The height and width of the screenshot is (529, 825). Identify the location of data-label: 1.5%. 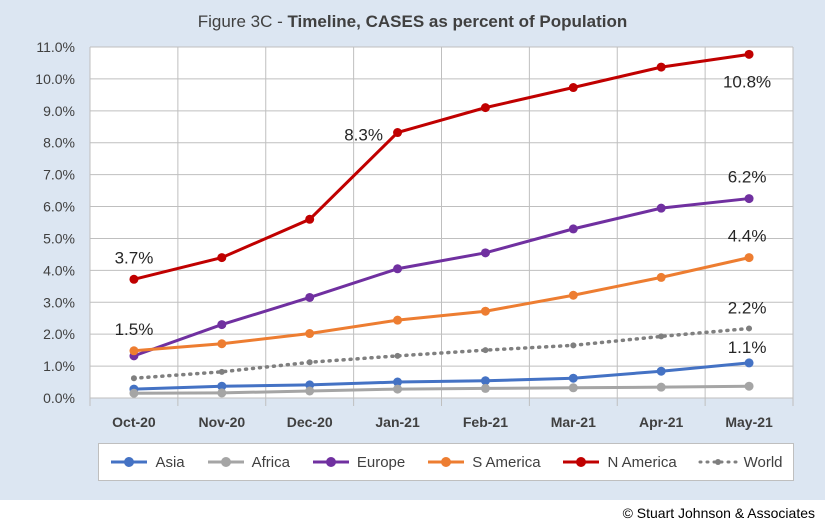
(134, 329).